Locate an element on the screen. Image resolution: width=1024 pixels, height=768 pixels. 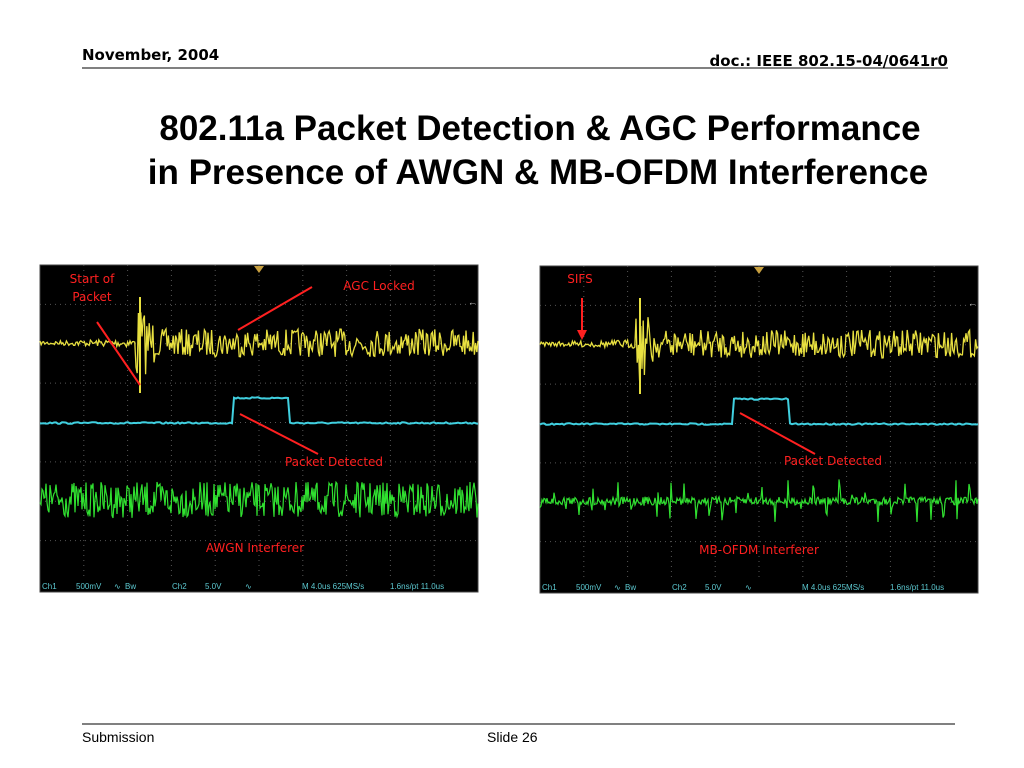
arrow-head is located at coordinates (582, 335).